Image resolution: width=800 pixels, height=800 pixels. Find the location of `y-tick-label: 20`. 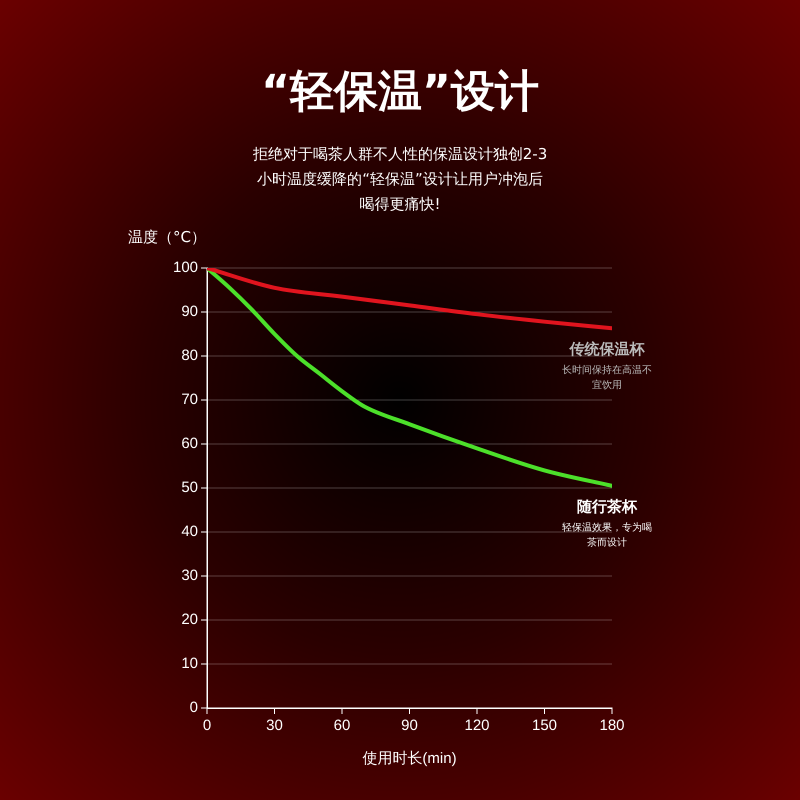

y-tick-label: 20 is located at coordinates (189, 619).